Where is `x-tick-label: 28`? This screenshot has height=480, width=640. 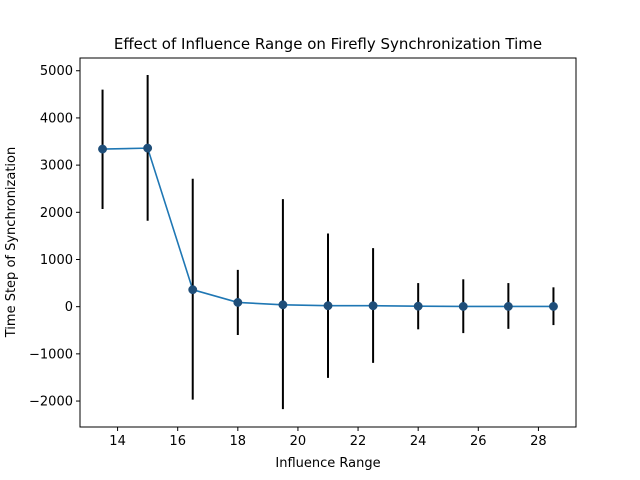
x-tick-label: 28 is located at coordinates (538, 441).